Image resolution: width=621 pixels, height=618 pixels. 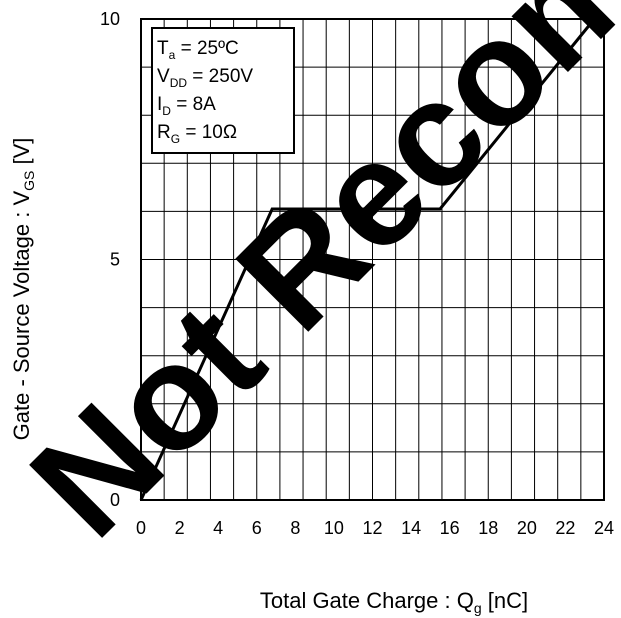 I want to click on x-tick-label: 10, so click(x=334, y=528).